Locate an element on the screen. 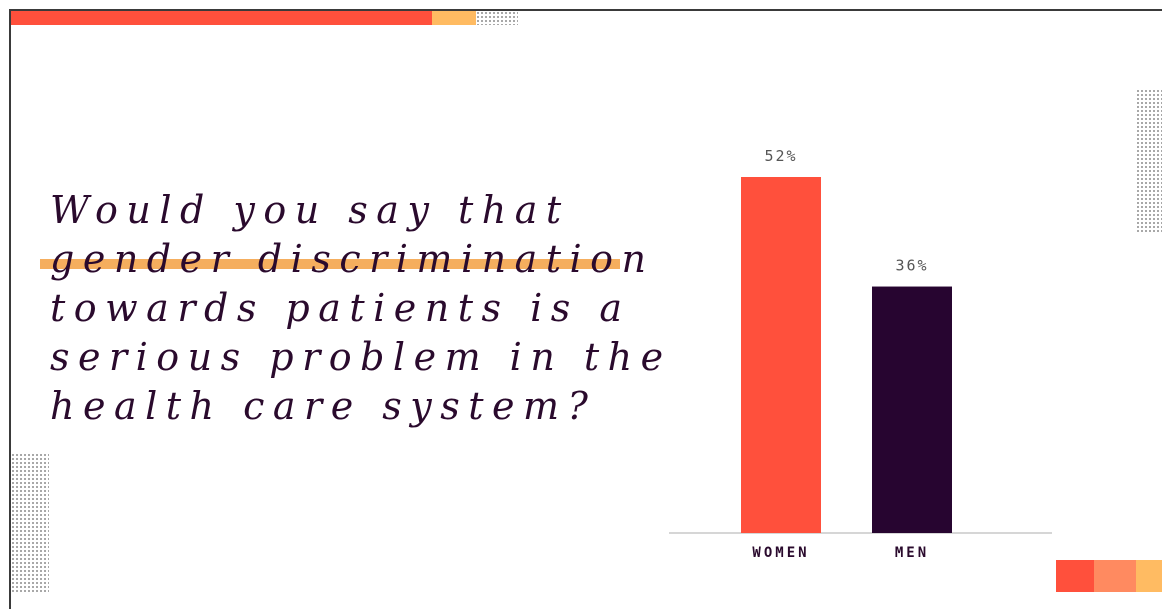 This screenshot has width=1162, height=609. question-line-5: health care system? is located at coordinates (323, 406).